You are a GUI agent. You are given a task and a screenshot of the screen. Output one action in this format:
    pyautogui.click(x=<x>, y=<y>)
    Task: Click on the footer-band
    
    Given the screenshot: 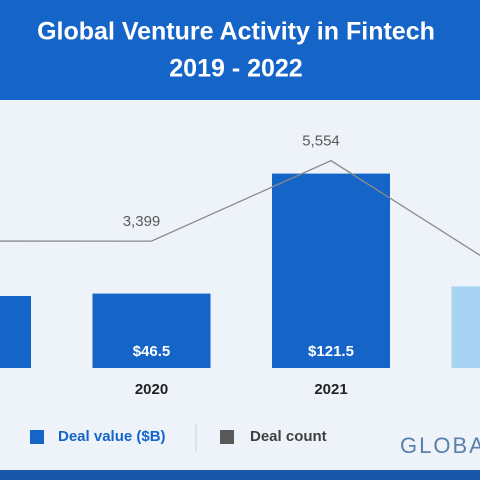 What is the action you would take?
    pyautogui.click(x=240, y=475)
    